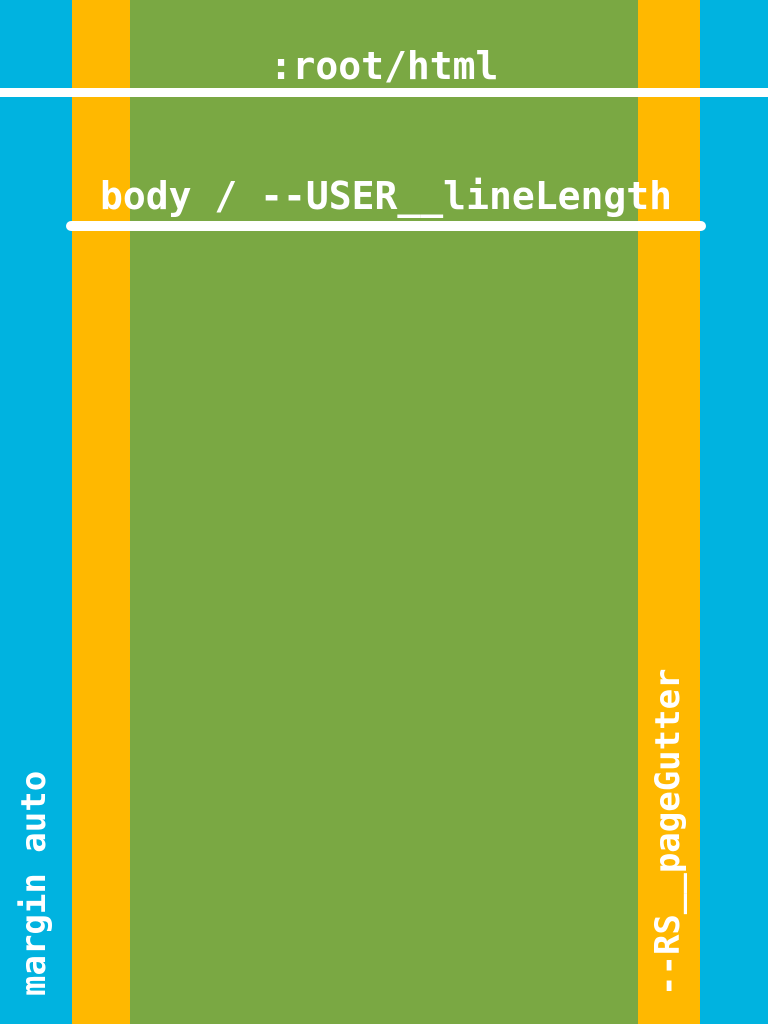  Describe the element at coordinates (734, 512) in the screenshot. I see `margin-region-right` at that location.